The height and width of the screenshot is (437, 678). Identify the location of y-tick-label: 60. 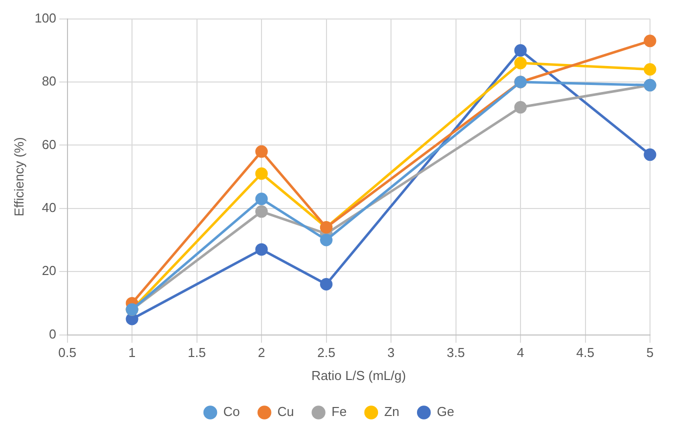
(49, 144).